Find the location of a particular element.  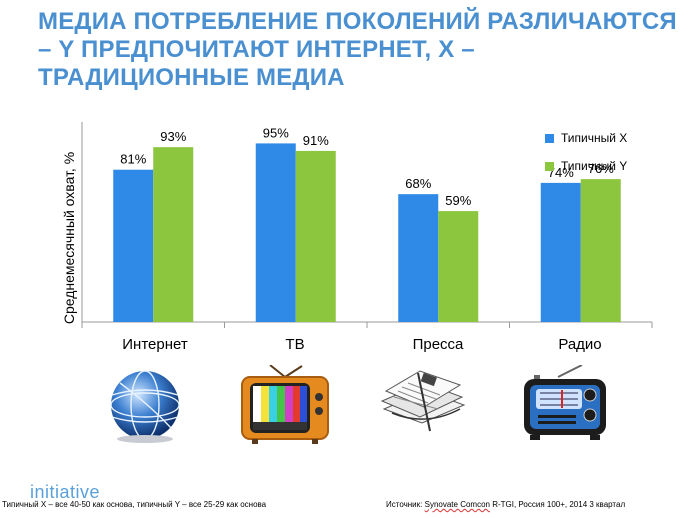

footnote-source-prefix: Источник: is located at coordinates (405, 504).